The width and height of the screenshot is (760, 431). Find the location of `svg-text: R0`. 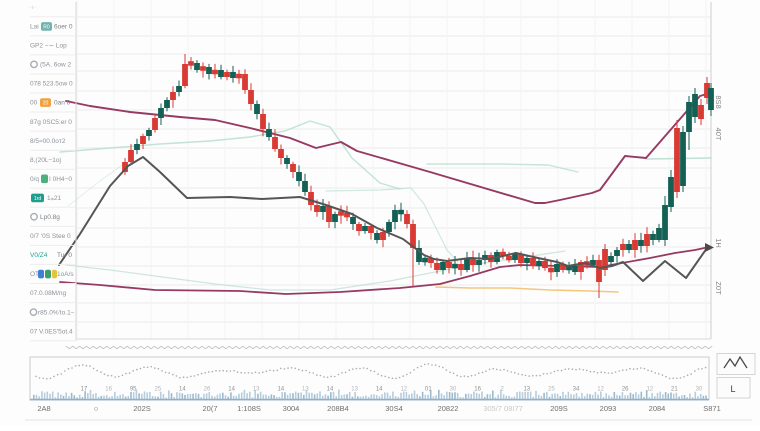

svg-text: R0 is located at coordinates (46, 28).